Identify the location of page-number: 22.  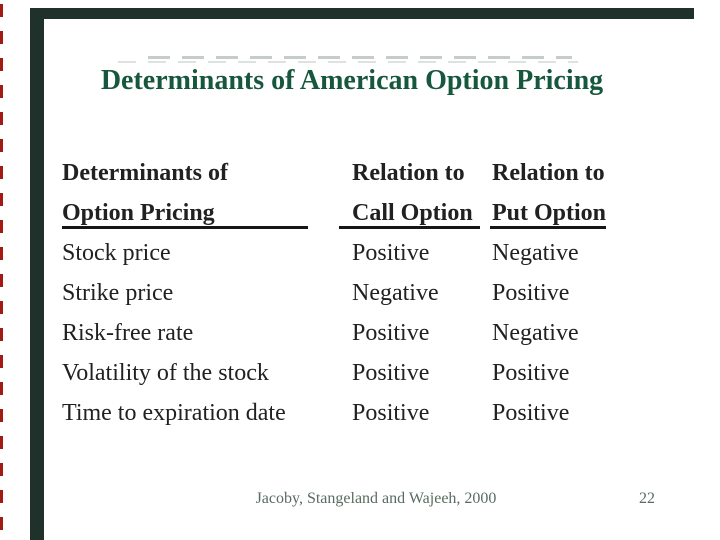
(647, 498).